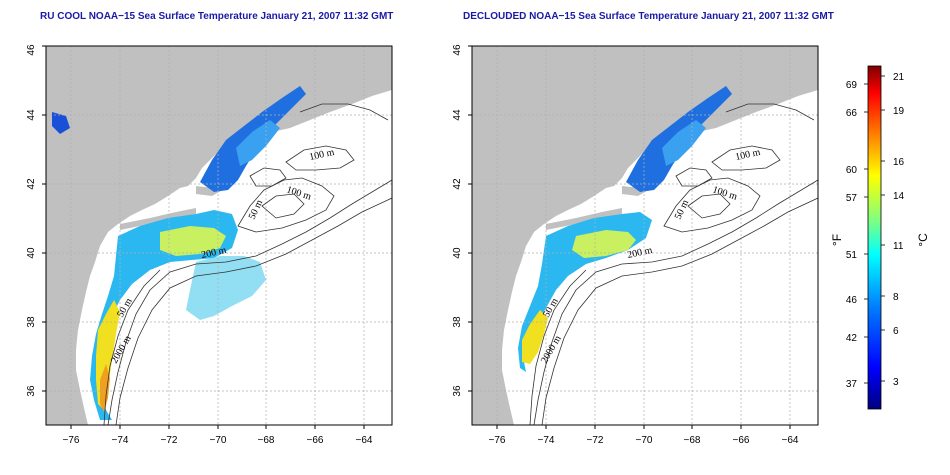 The height and width of the screenshot is (475, 950). What do you see at coordinates (852, 338) in the screenshot?
I see `fahrenheit-tick-label: 42` at bounding box center [852, 338].